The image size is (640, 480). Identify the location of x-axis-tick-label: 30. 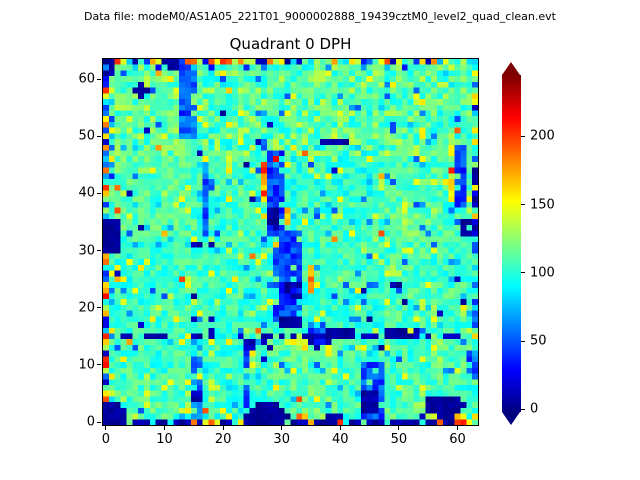
(281, 439).